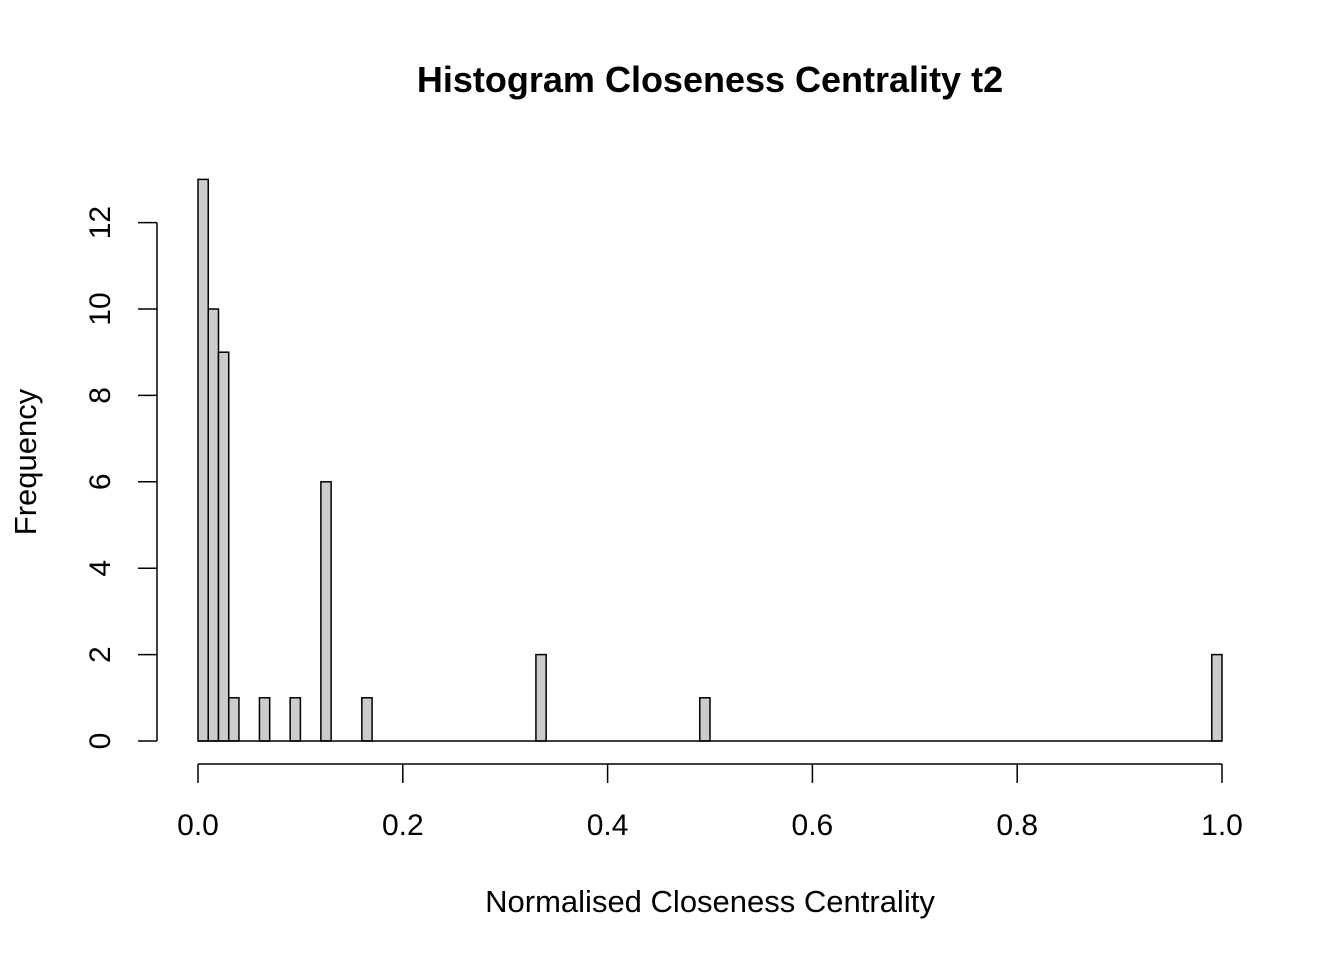 The height and width of the screenshot is (960, 1344). What do you see at coordinates (1222, 825) in the screenshot?
I see `x-tick-label: 1.0` at bounding box center [1222, 825].